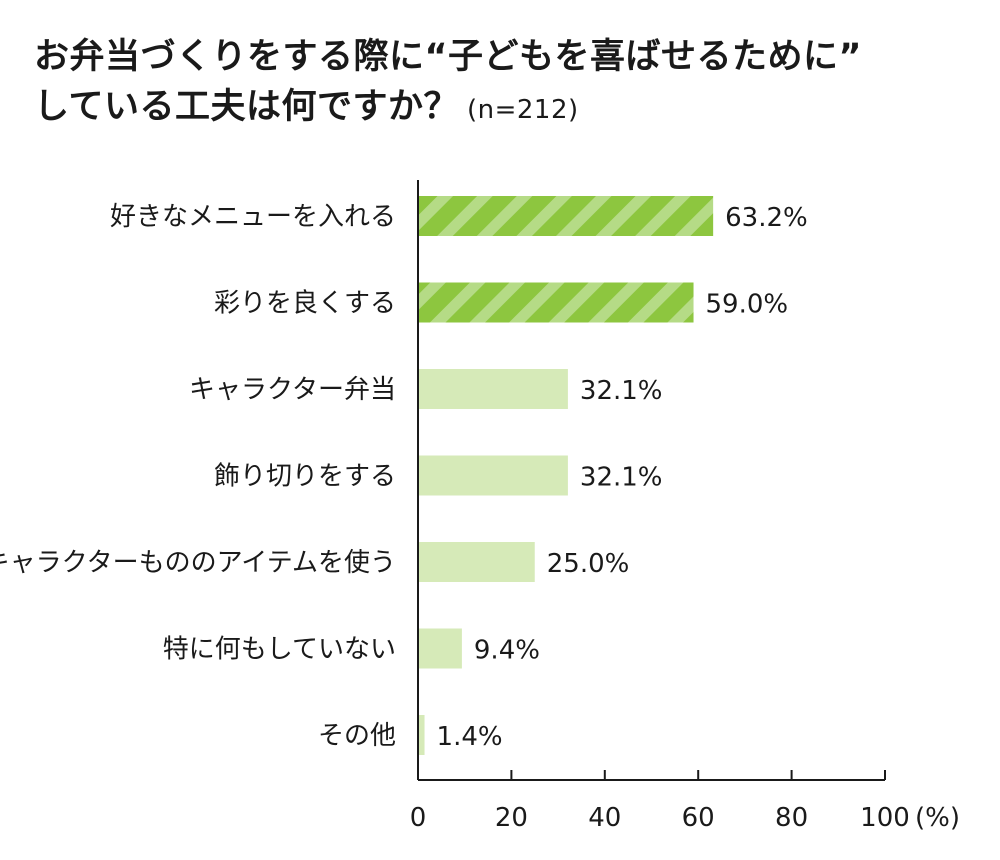 This screenshot has width=1000, height=860. Describe the element at coordinates (292, 390) in the screenshot. I see `category-label-2: キャラクター弁当` at that location.